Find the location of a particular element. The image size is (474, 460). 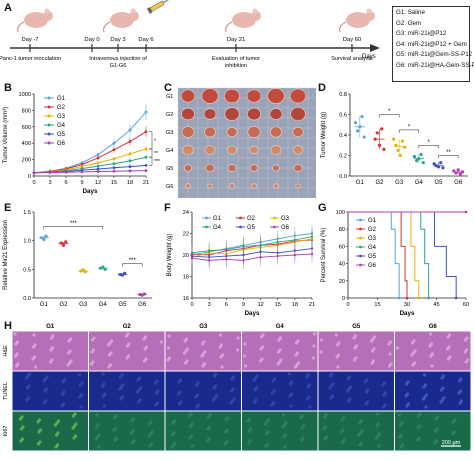

photo-row-label-g3: G3 is located at coordinates (169, 133).